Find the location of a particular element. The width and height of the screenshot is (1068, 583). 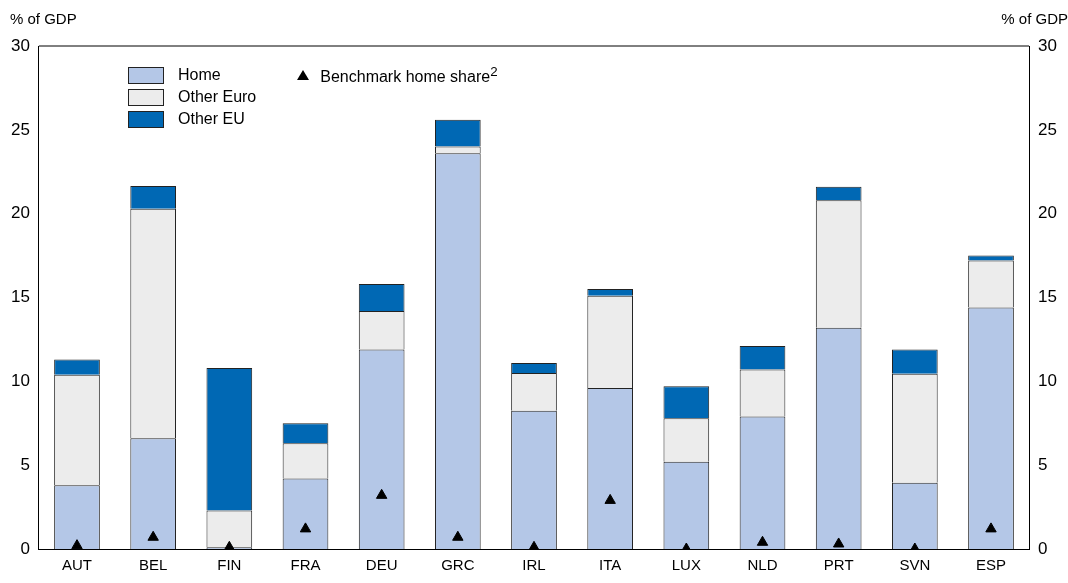

y2-axis-title: % of GDP is located at coordinates (1034, 18).